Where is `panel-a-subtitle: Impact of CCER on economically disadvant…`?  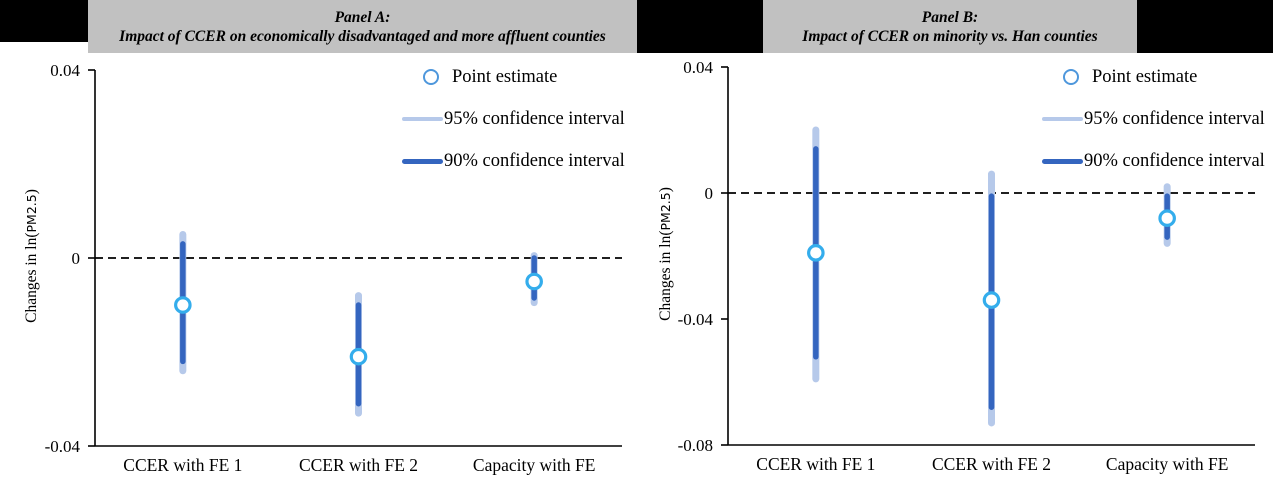
panel-a-subtitle: Impact of CCER on economically disadvant… is located at coordinates (362, 36).